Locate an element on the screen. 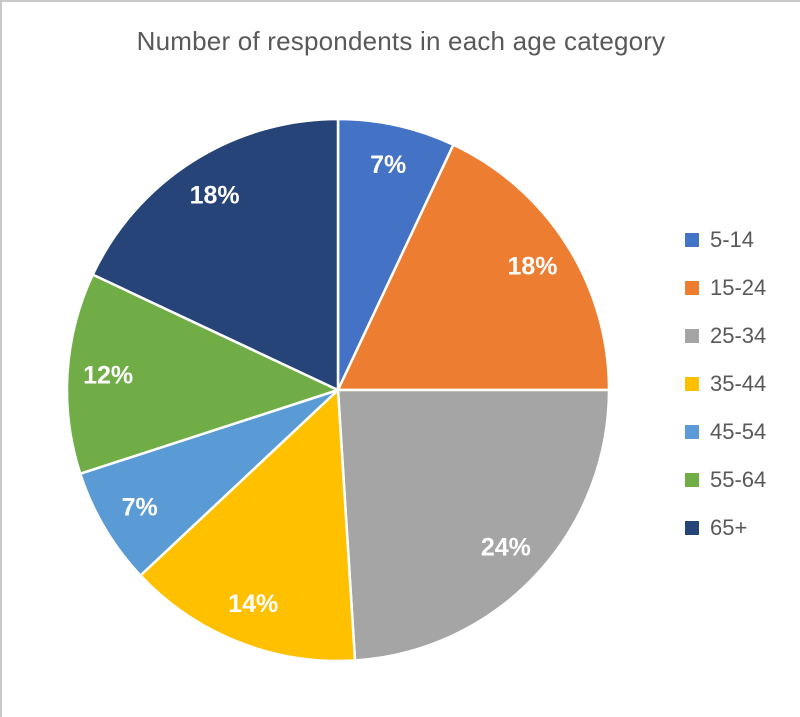 The image size is (800, 717). legend-label-55-64: 55-64 is located at coordinates (738, 479).